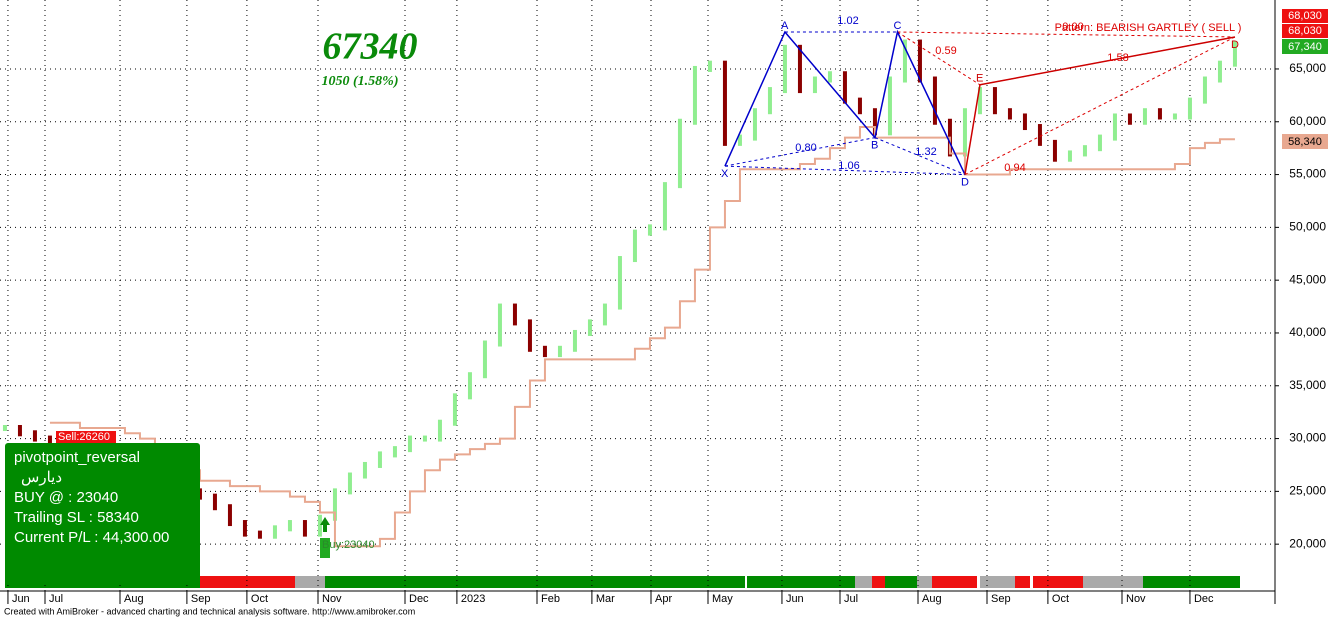  I want to click on pattern-point-label: A, so click(785, 26).